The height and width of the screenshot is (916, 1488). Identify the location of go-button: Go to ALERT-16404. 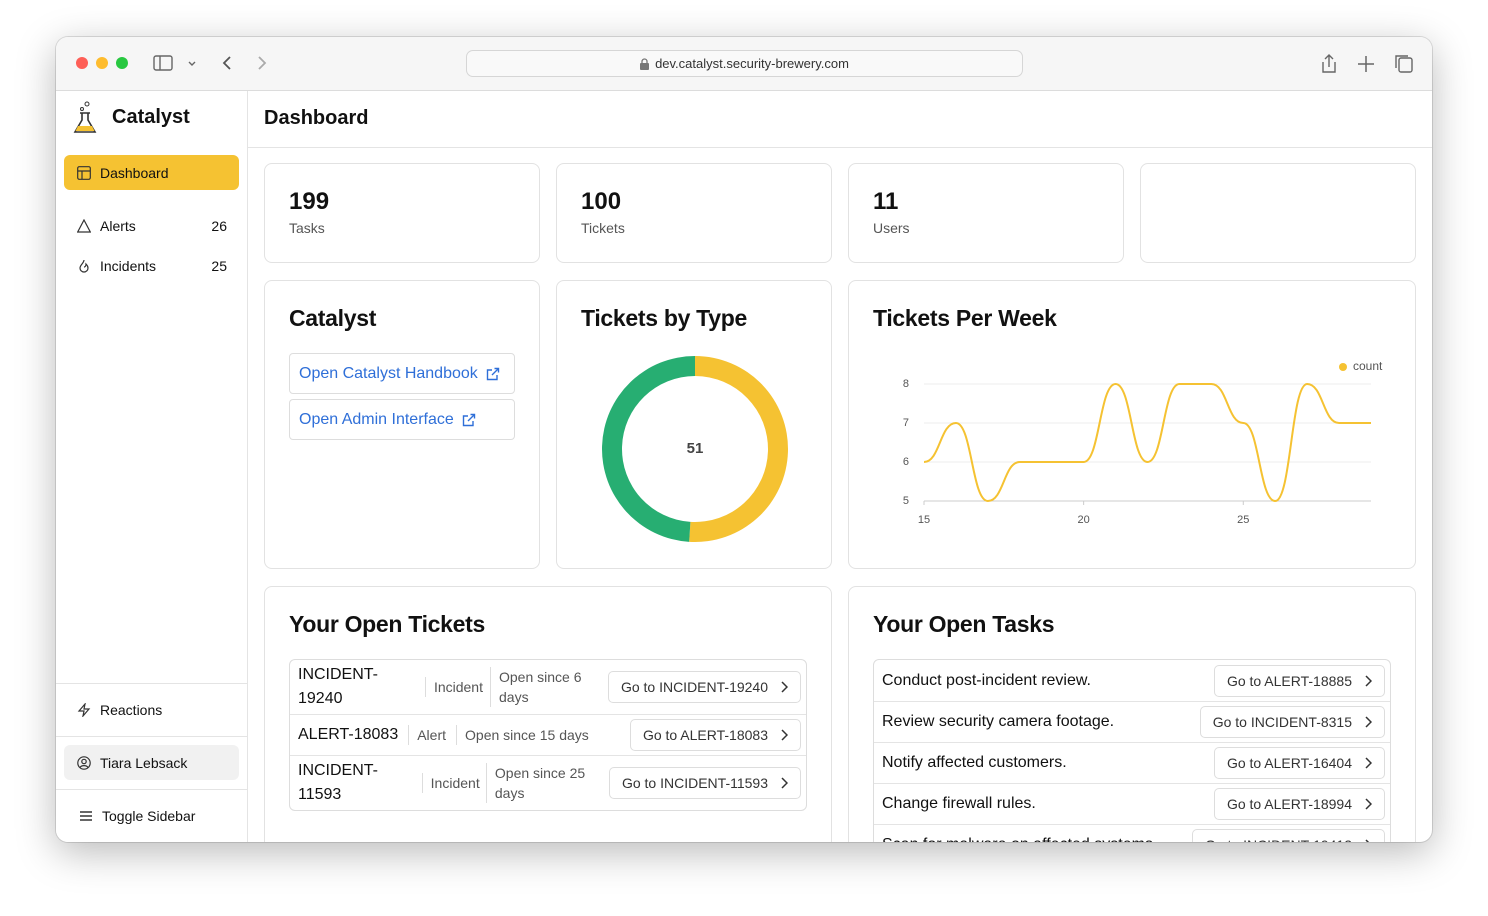
(1299, 763).